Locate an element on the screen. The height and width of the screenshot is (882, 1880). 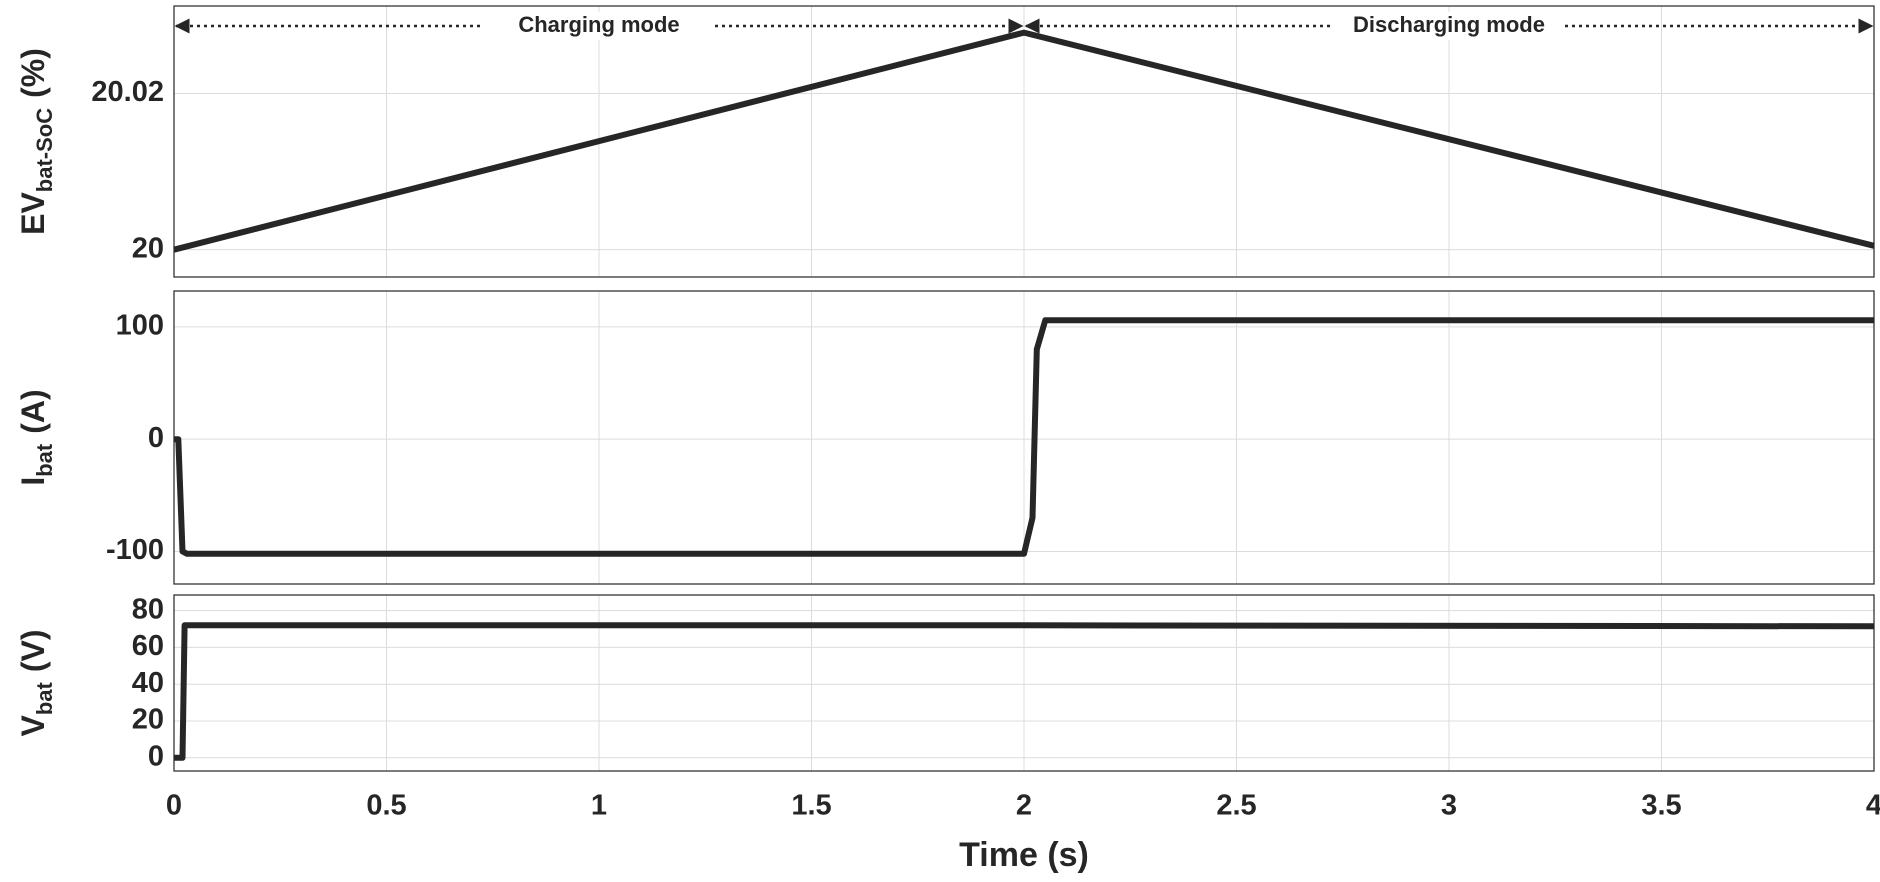
y-axis-label: EVbat-SoC (%) is located at coordinates (35, 141).